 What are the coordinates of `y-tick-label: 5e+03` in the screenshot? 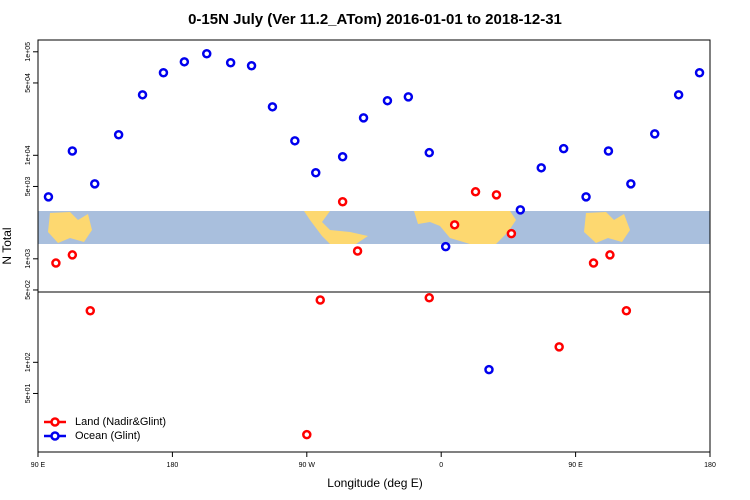 It's located at (28, 187).